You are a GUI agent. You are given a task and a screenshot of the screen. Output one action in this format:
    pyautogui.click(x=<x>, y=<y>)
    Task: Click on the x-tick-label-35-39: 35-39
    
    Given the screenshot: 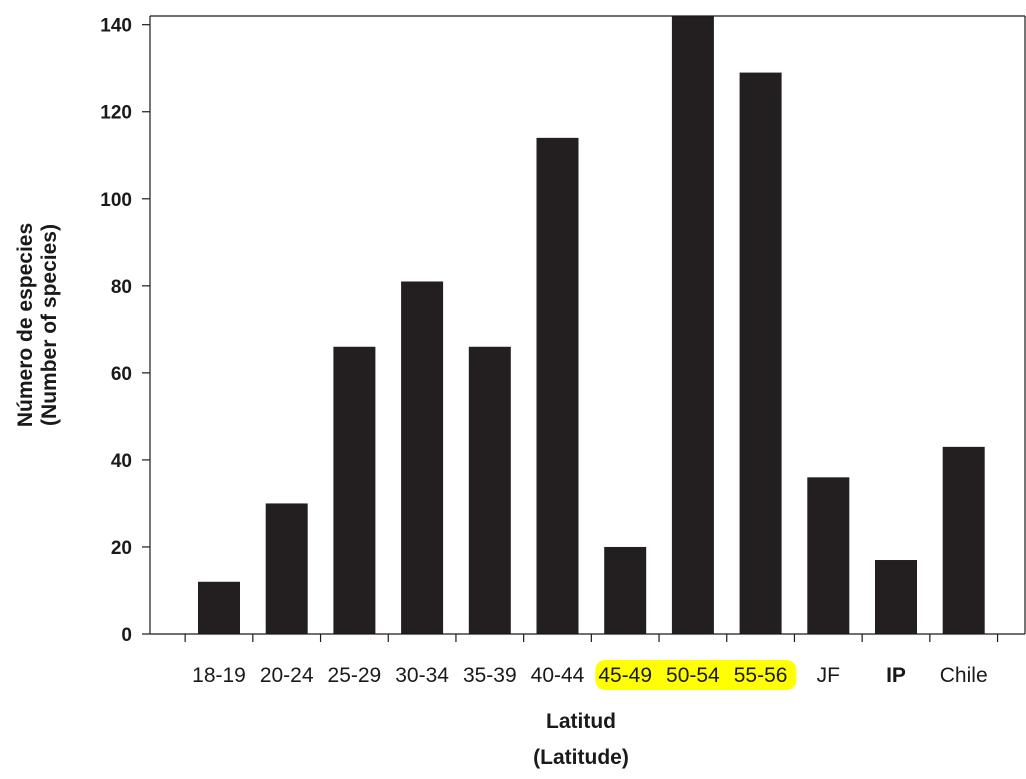 What is the action you would take?
    pyautogui.click(x=490, y=675)
    